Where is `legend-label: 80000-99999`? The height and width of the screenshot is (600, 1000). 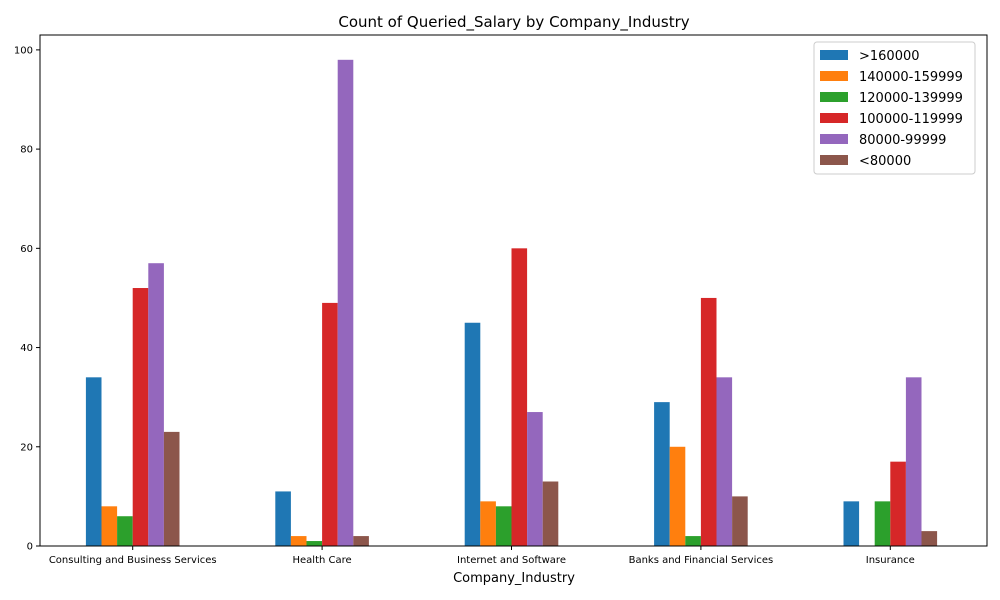
legend-label: 80000-99999 is located at coordinates (902, 140).